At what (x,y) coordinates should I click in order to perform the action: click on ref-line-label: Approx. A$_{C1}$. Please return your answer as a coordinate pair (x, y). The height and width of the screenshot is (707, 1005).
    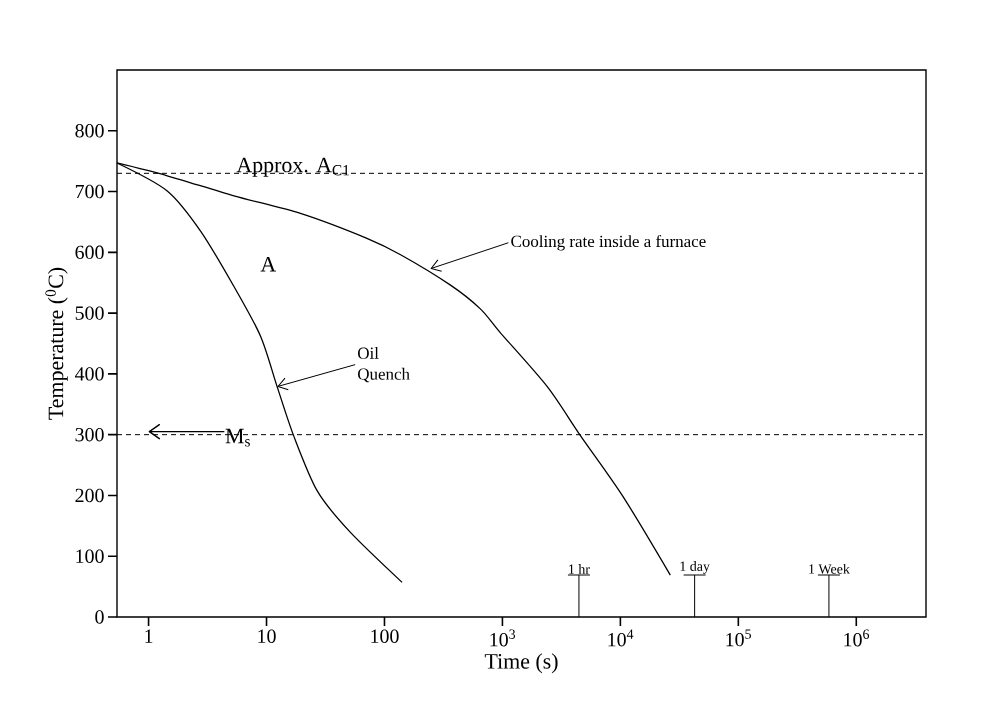
    Looking at the image, I should click on (292, 167).